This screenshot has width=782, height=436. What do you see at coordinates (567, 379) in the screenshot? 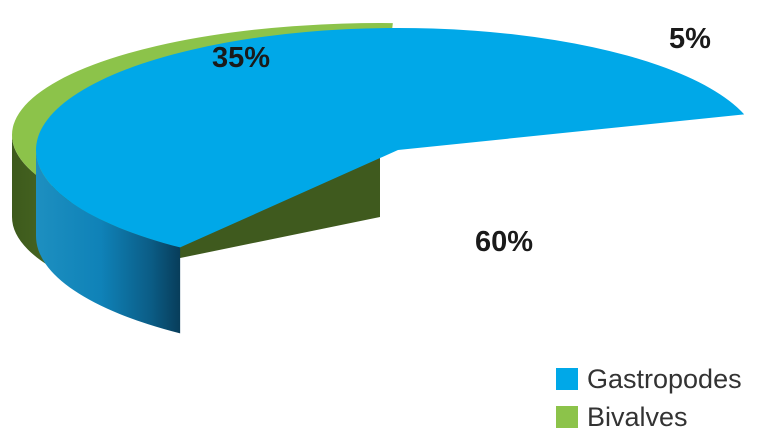
I see `legend-swatch-gastropodes` at bounding box center [567, 379].